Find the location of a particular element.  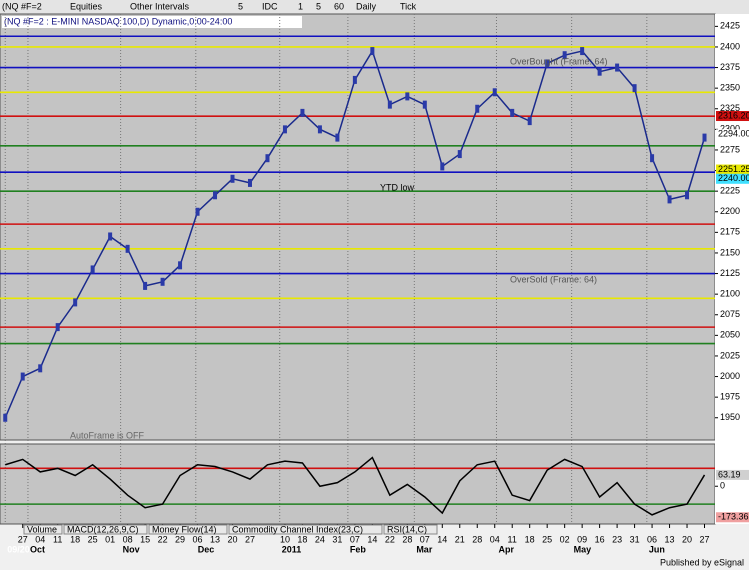

x-tick-label: 16 is located at coordinates (600, 539).